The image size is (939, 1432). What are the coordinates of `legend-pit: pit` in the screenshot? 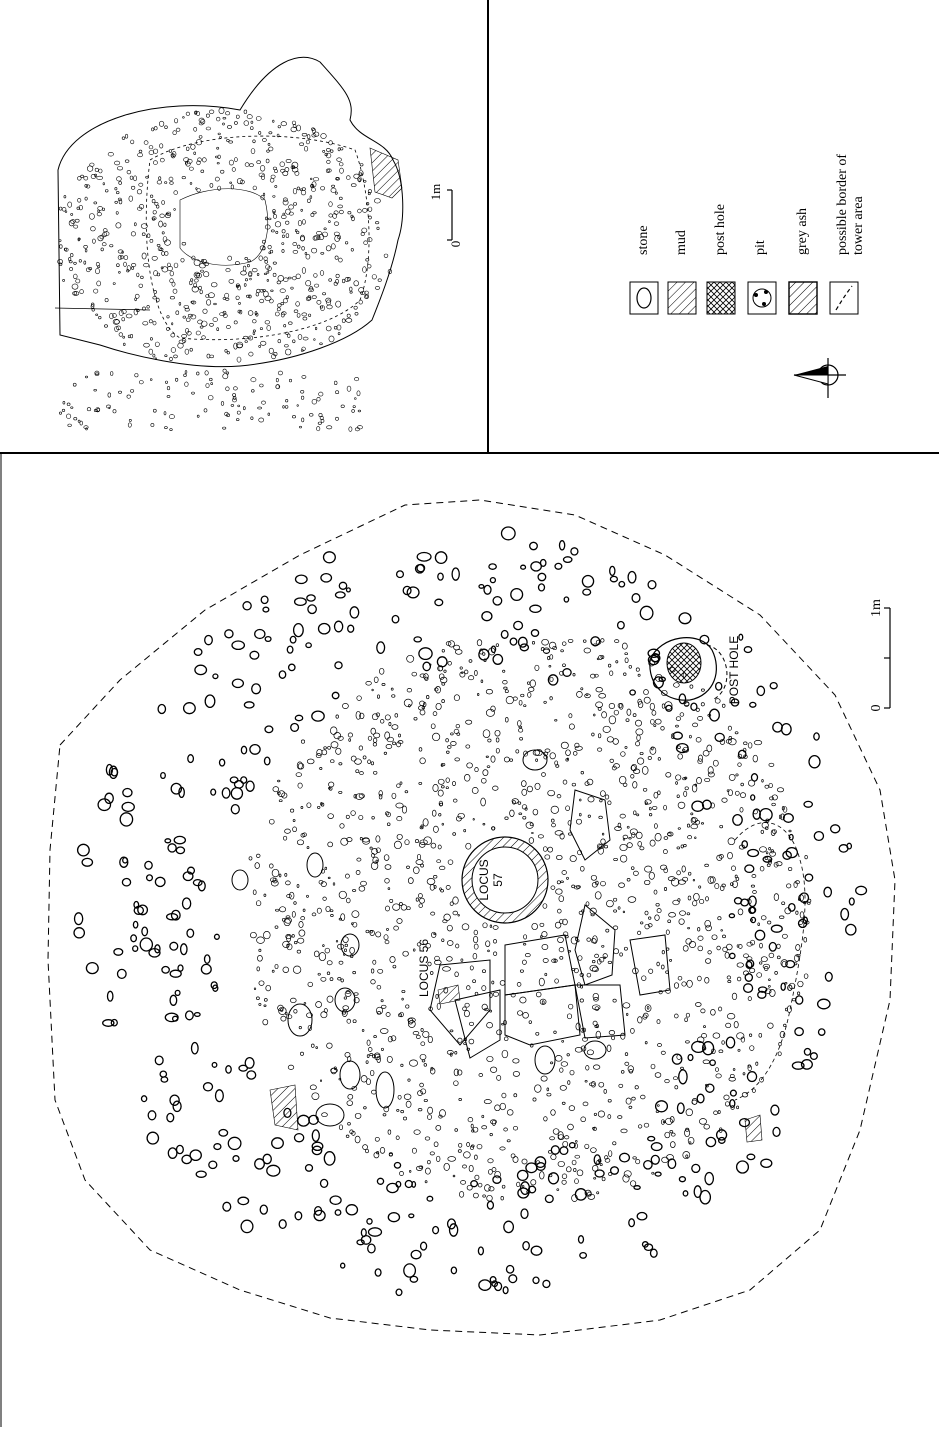 It's located at (762, 277).